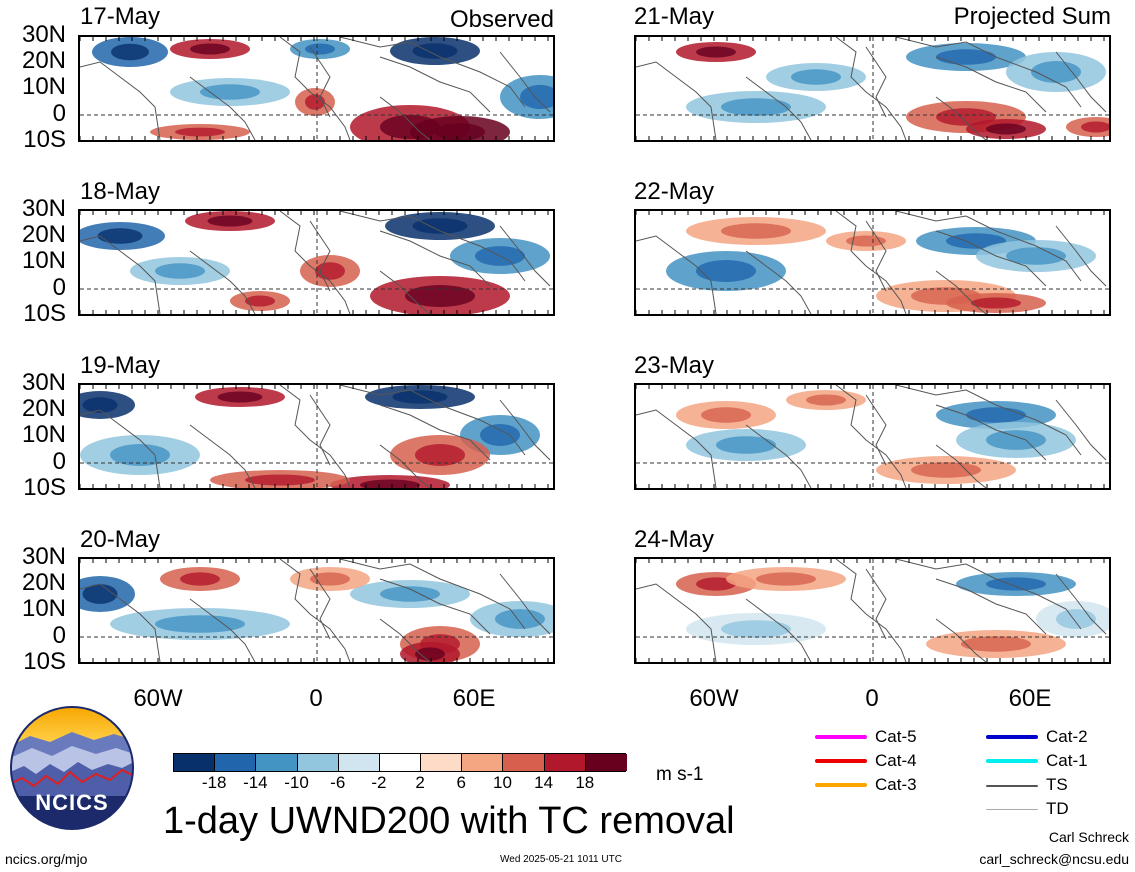  What do you see at coordinates (501, 19) in the screenshot?
I see `observed-label: Observed` at bounding box center [501, 19].